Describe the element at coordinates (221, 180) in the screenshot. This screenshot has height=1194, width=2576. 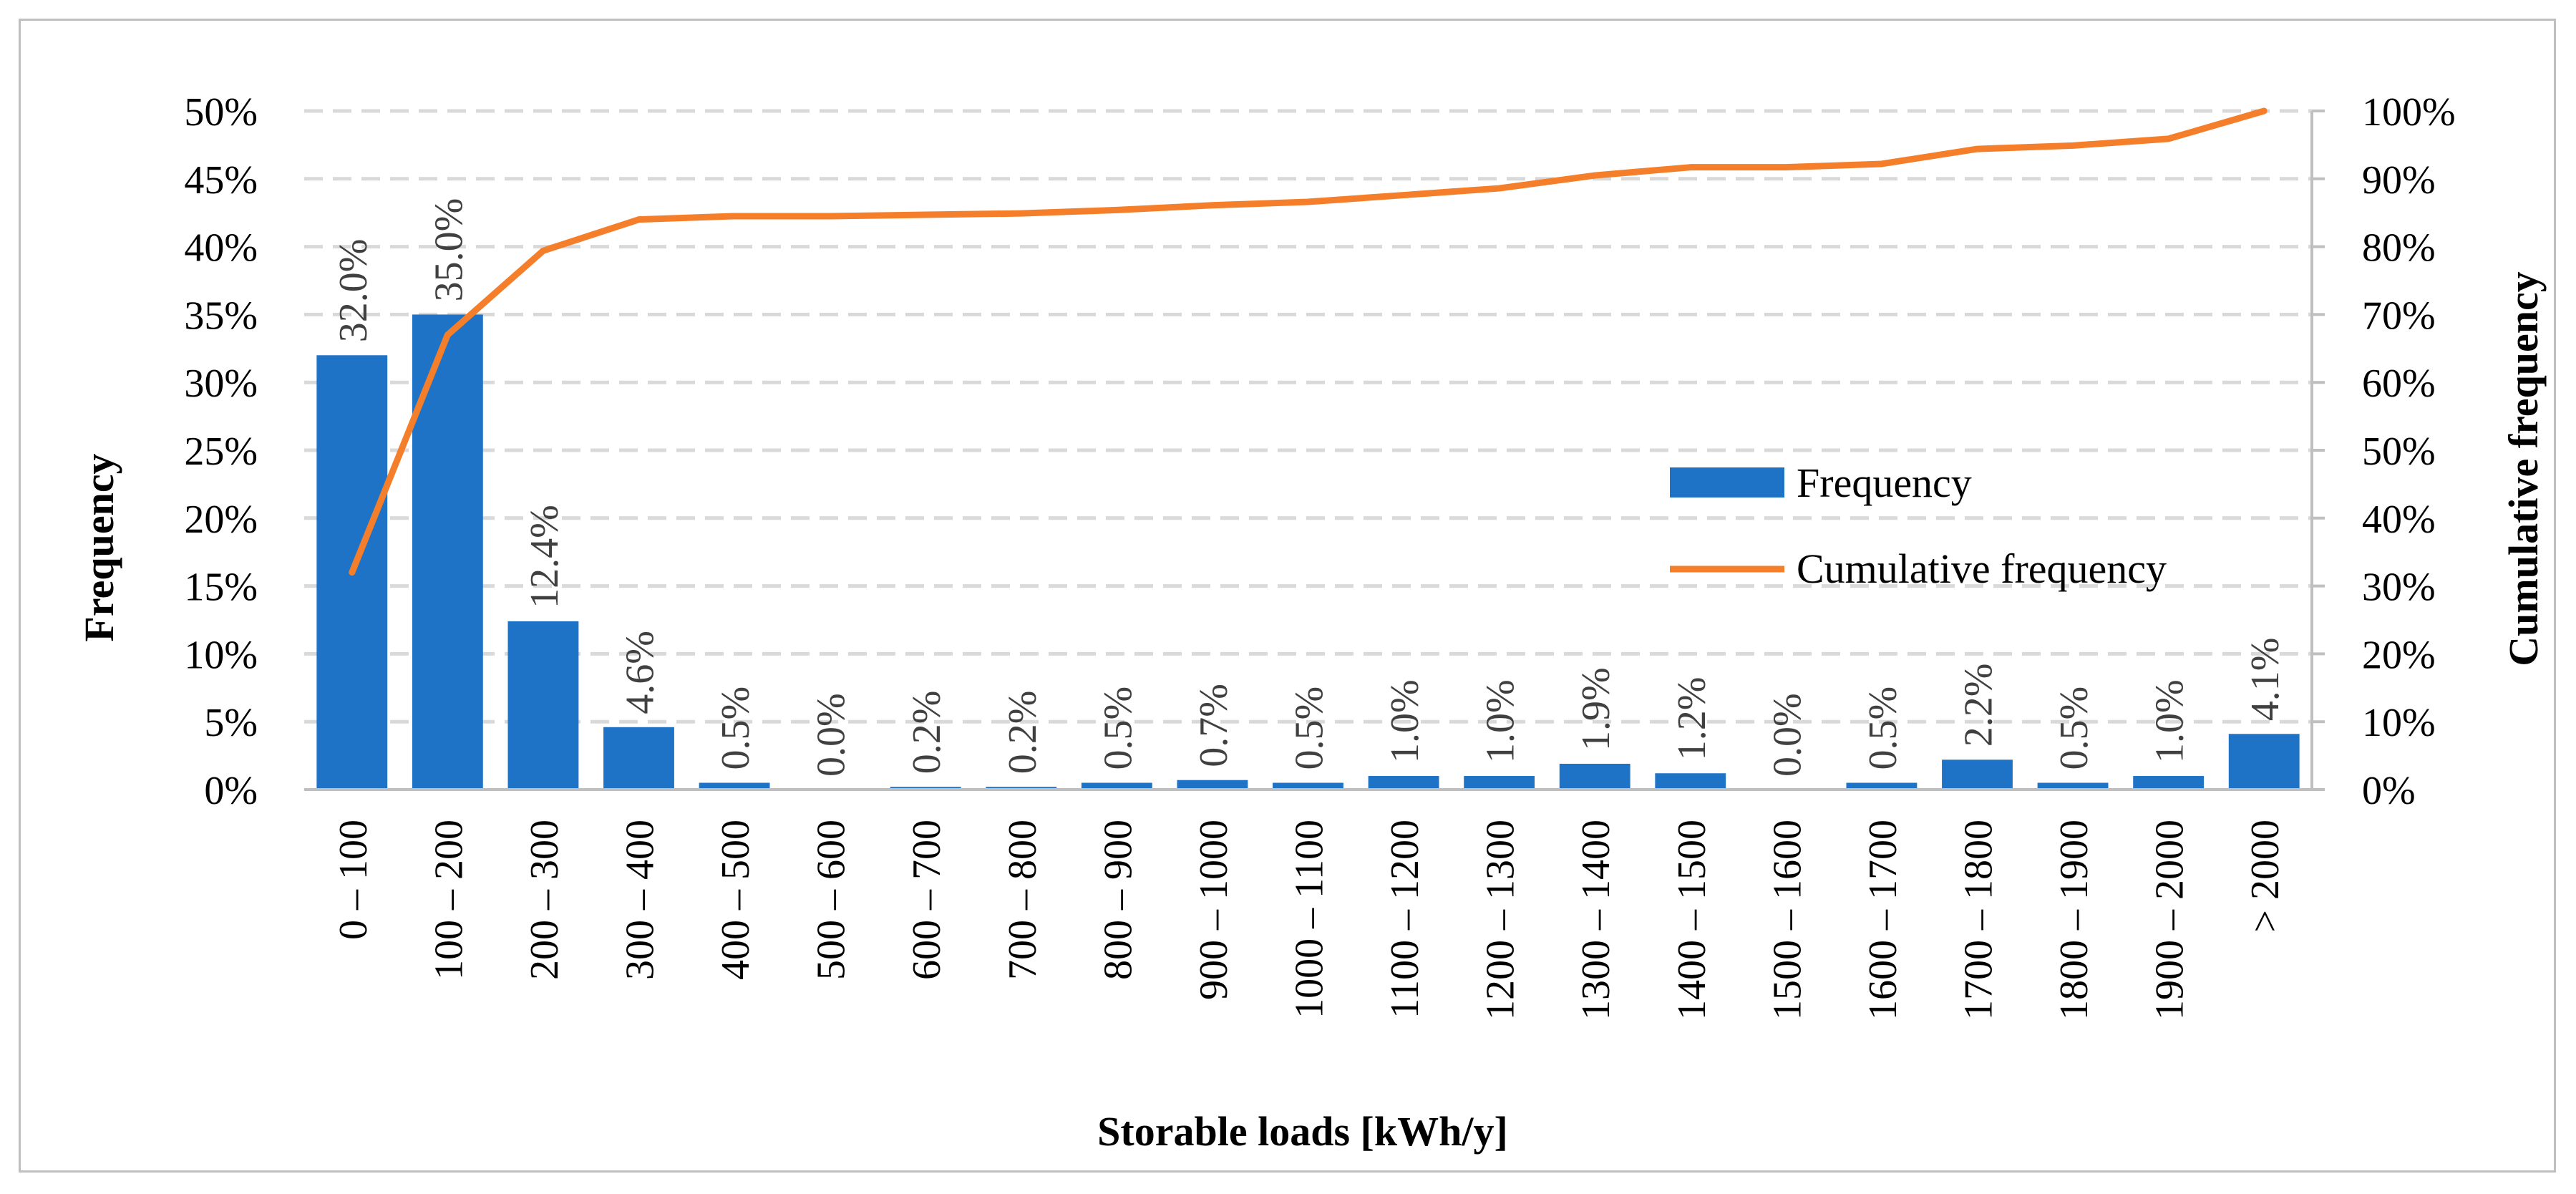
I see `y-tick-label: 45%` at that location.